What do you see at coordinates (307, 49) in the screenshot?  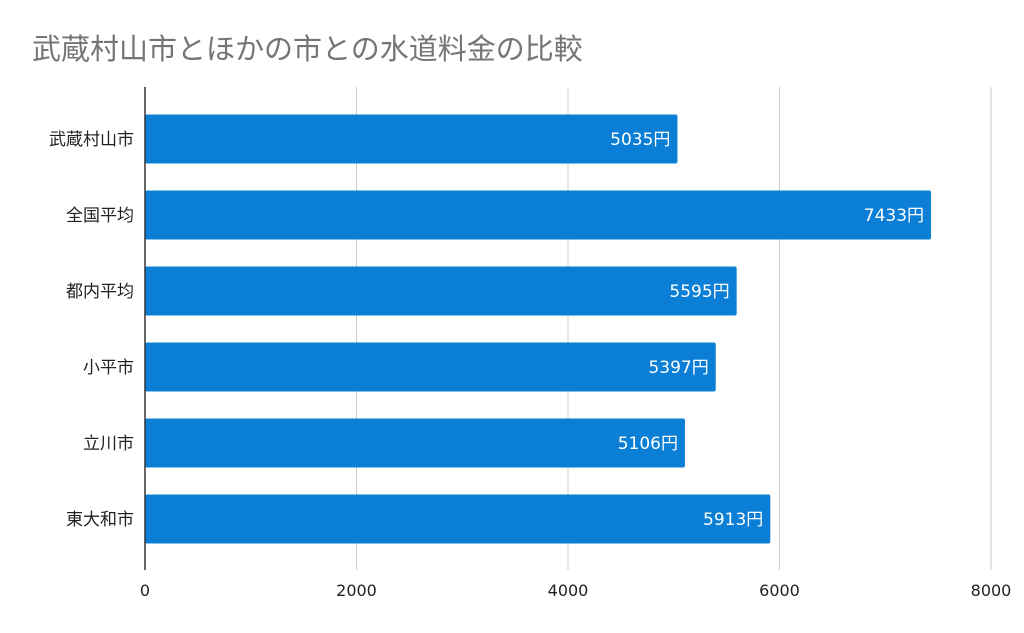 I see `chart-title: 武蔵村山市とほかの市との水道料金の比較` at bounding box center [307, 49].